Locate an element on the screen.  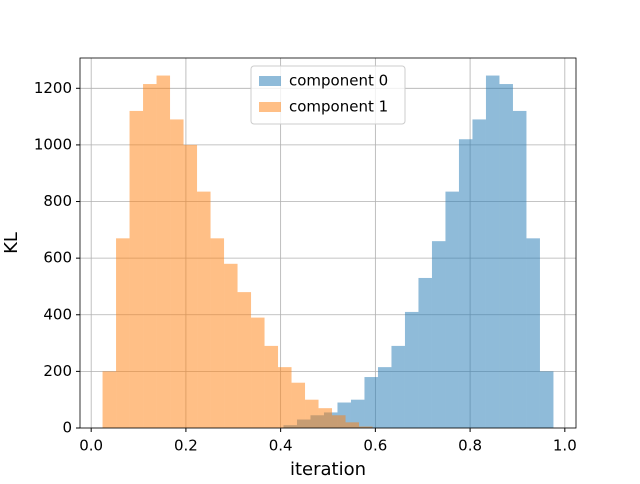
y-tick-label: 600 is located at coordinates (57, 258).